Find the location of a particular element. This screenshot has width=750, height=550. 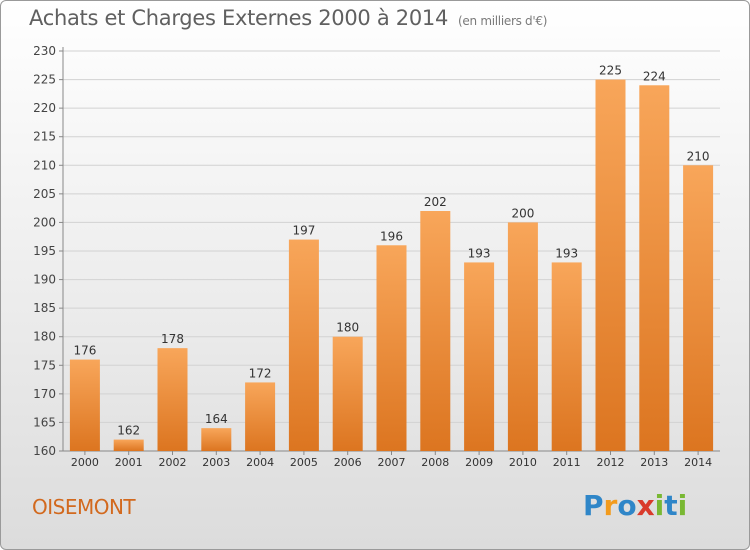

bar-2007 is located at coordinates (391, 348).